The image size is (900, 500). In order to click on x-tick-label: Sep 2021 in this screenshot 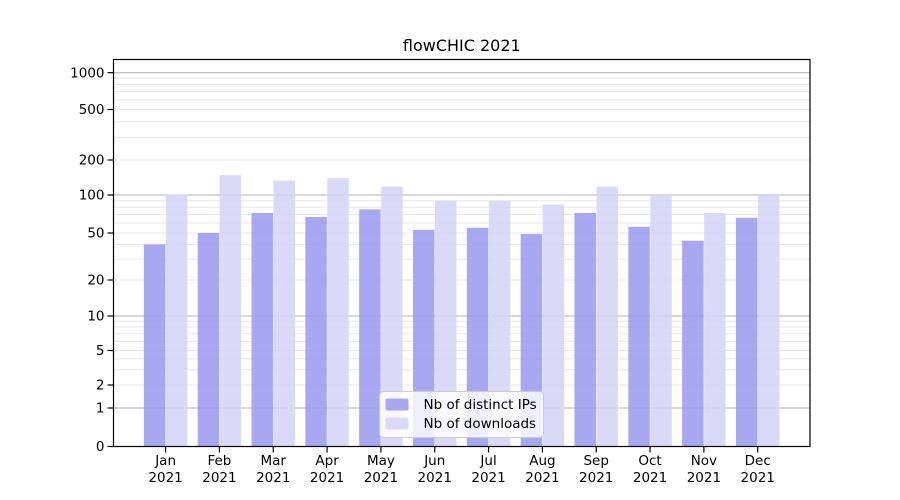, I will do `click(596, 469)`.